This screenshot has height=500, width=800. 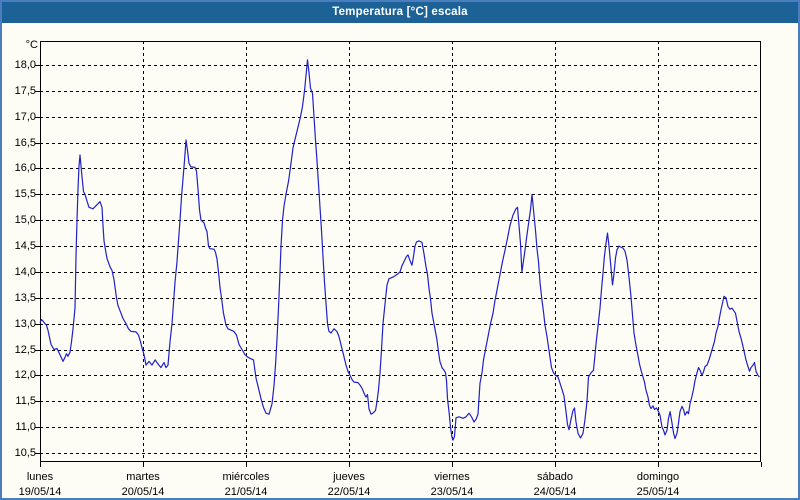 I want to click on y-axis-tick-label: 16,0, so click(x=25, y=168).